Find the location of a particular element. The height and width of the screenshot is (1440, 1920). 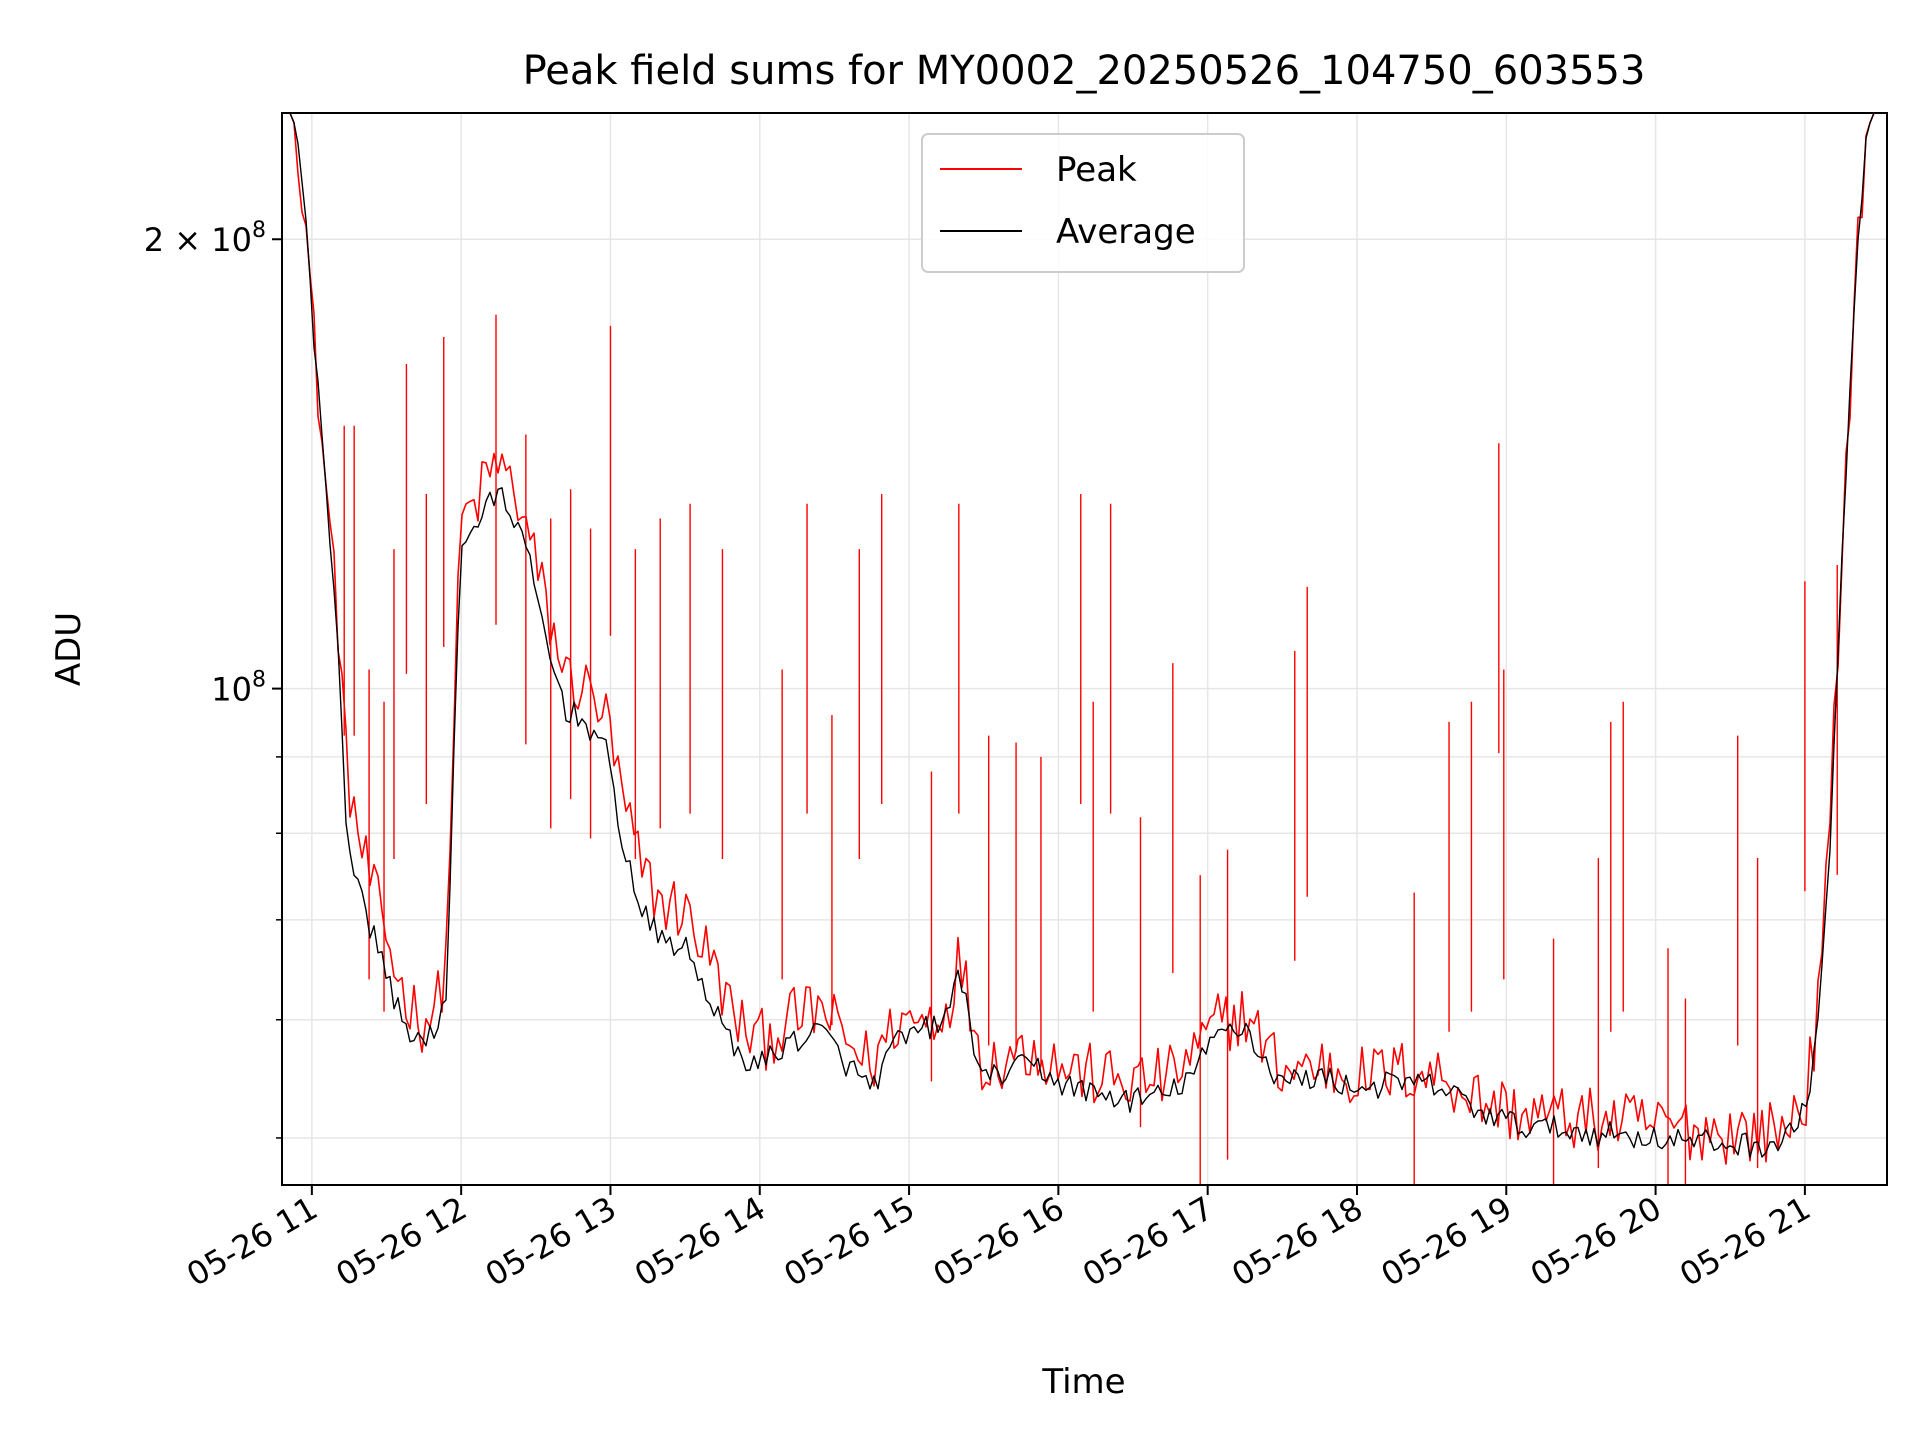

legend-label-average: Average is located at coordinates (1126, 232).